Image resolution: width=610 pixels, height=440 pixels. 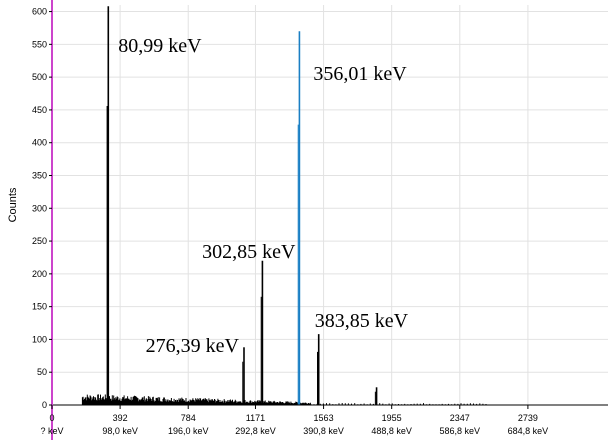 I want to click on y-tick-label: 250, so click(x=39, y=241).